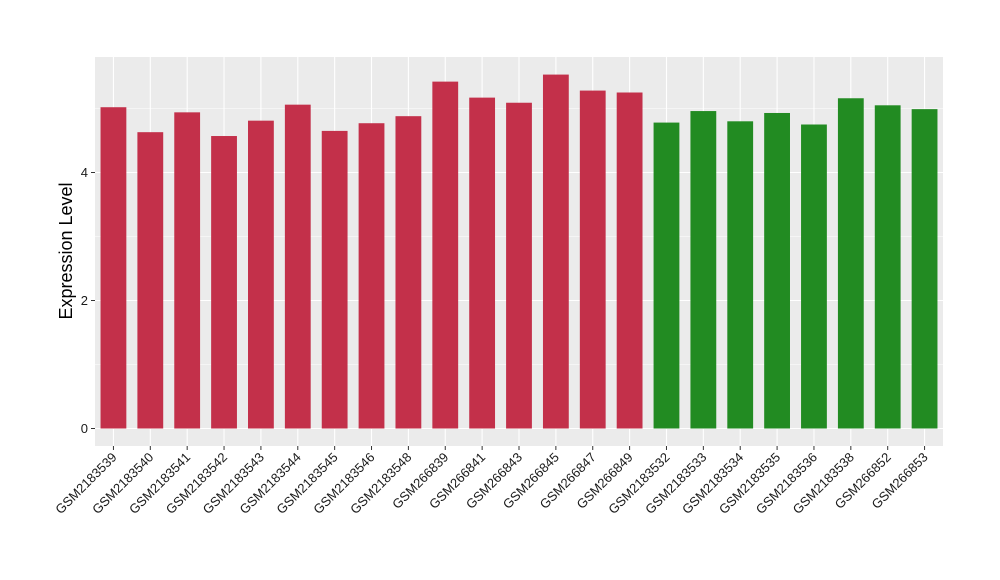 The width and height of the screenshot is (1000, 580). I want to click on y-tick-label: 0, so click(84, 428).